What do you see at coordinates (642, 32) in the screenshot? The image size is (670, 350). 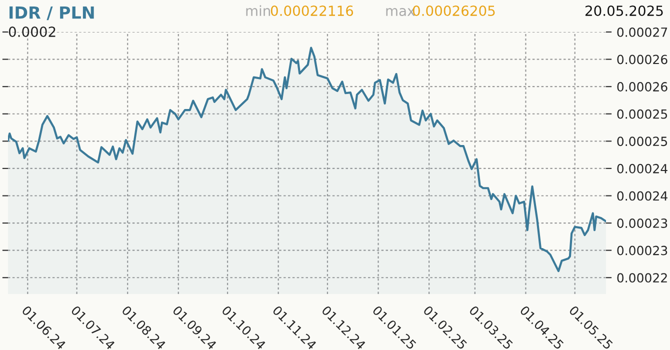 I see `y-tick-label: 0.00027` at bounding box center [642, 32].